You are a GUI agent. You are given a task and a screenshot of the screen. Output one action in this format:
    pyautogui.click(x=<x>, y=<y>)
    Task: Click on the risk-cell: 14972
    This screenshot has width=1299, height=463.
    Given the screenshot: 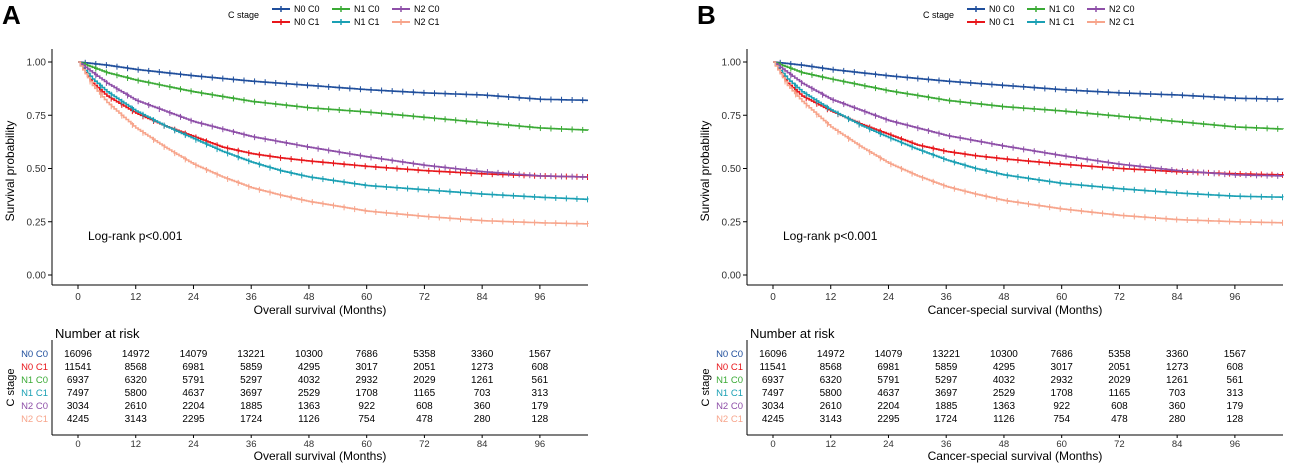 What is the action you would take?
    pyautogui.click(x=136, y=354)
    